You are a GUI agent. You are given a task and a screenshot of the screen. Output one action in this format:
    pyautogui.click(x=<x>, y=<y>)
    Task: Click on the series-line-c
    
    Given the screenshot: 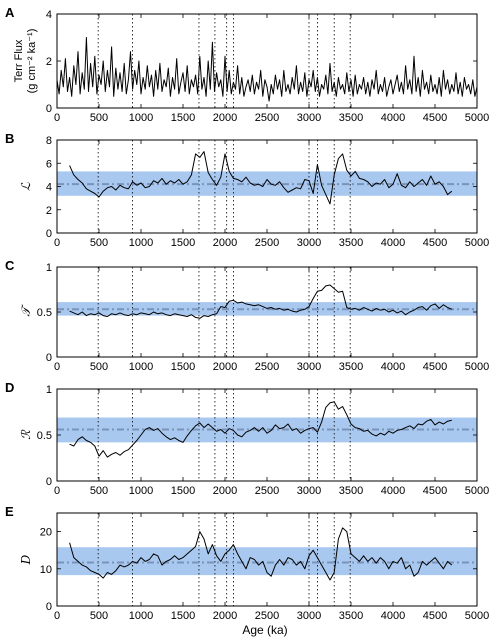 What is the action you would take?
    pyautogui.click(x=260, y=301)
    